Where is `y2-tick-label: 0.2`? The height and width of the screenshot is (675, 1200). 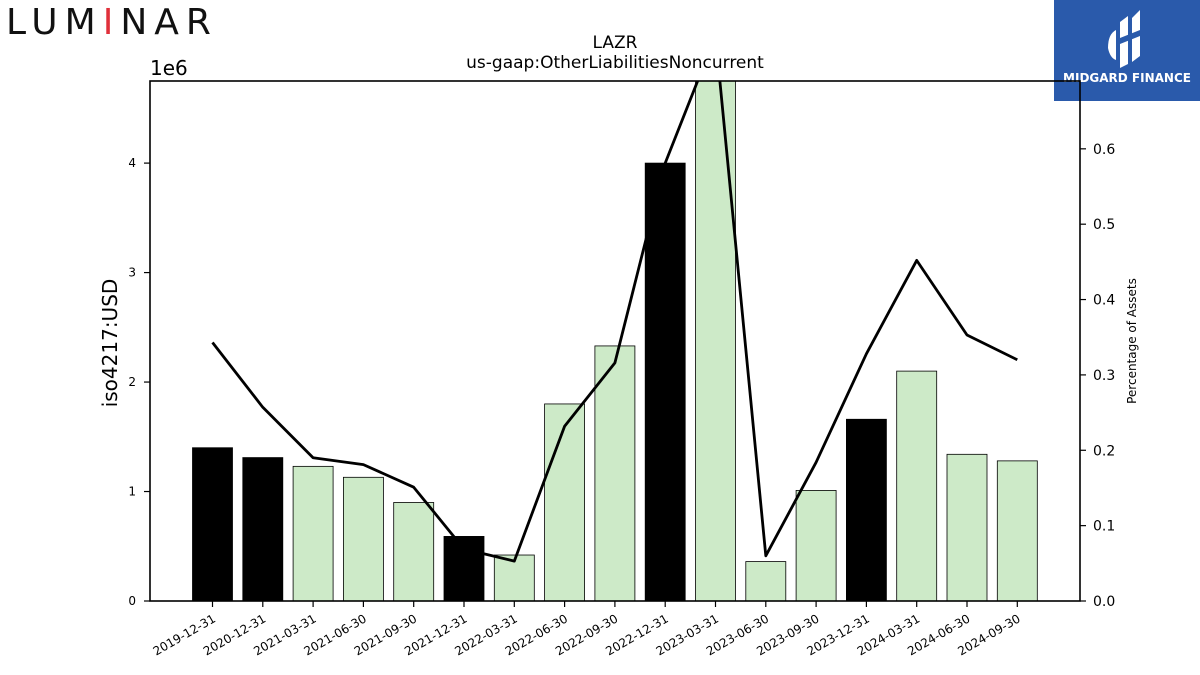
y2-tick-label: 0.2 is located at coordinates (1104, 451).